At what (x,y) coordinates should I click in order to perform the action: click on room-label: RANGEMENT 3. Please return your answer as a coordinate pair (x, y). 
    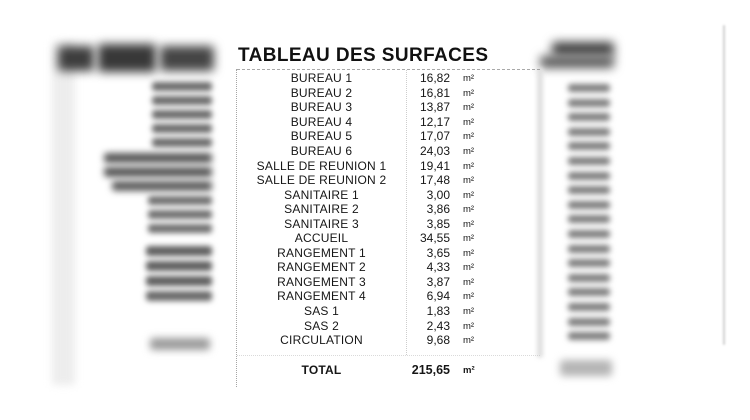
    Looking at the image, I should click on (321, 281).